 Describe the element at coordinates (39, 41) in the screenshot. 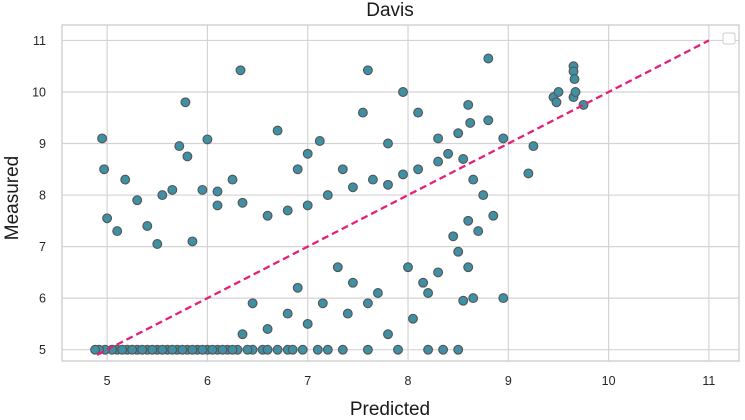

I see `y-tick-label: 11` at that location.